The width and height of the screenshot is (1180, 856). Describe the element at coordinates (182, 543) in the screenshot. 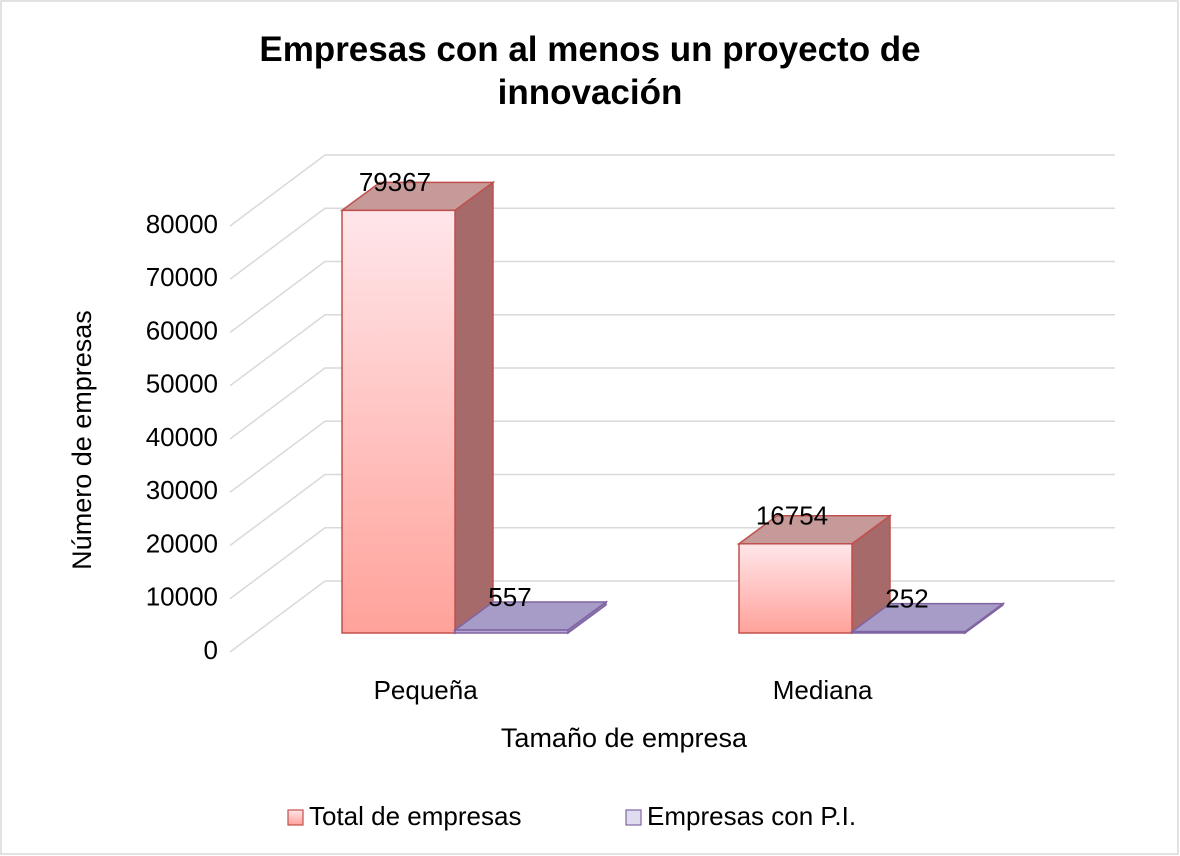

I see `y-tick-label: 20000` at that location.